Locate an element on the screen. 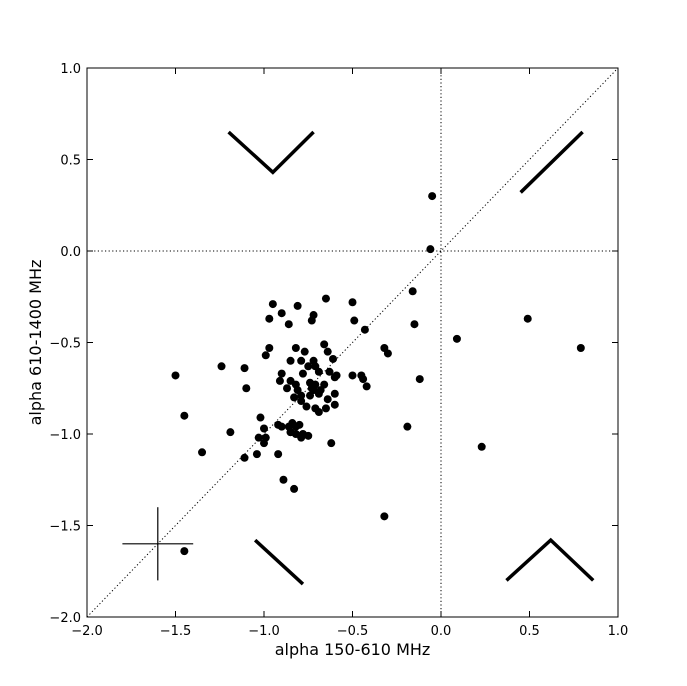 This screenshot has width=687, height=686. x-tick-label: −2.0 is located at coordinates (87, 631).